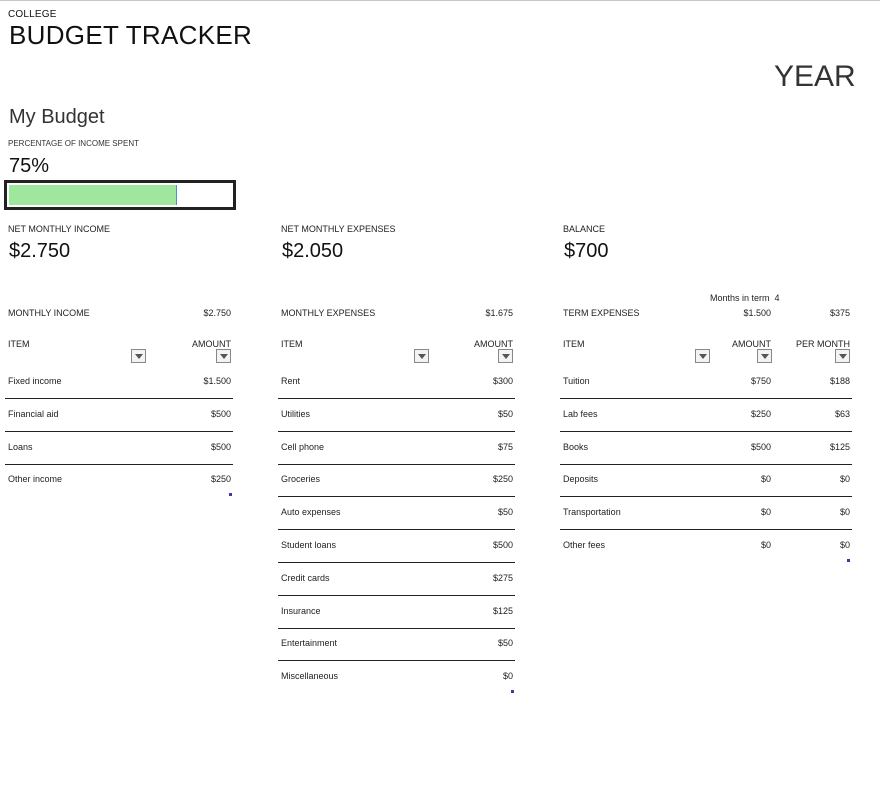 The height and width of the screenshot is (797, 880). I want to click on row-amount: $275, so click(502, 577).